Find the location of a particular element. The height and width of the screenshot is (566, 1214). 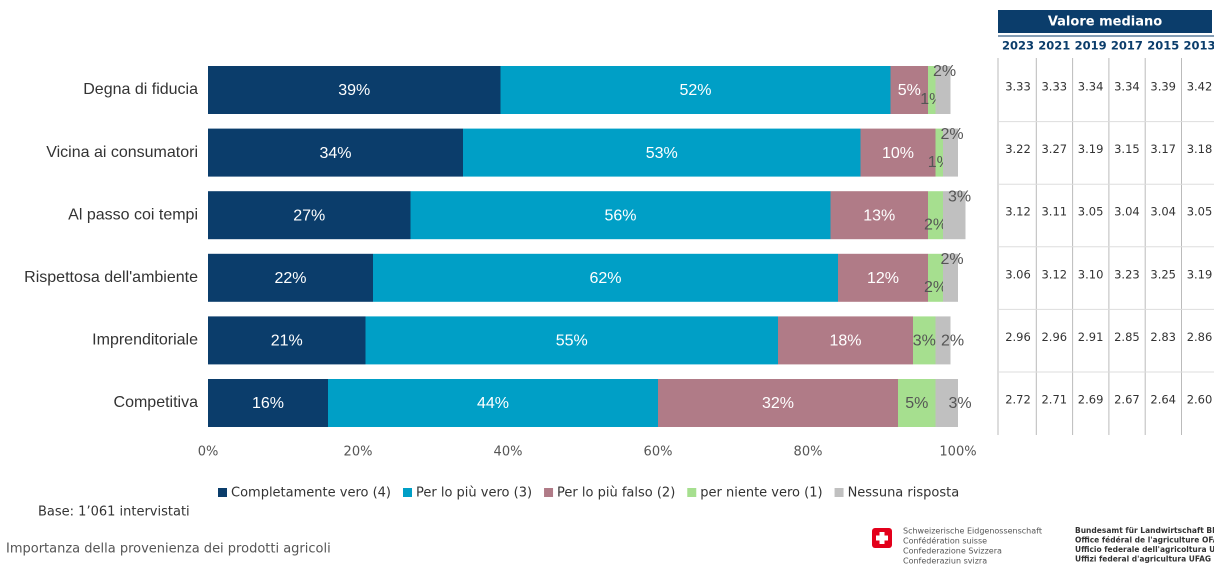

data-label: 55% is located at coordinates (572, 341).